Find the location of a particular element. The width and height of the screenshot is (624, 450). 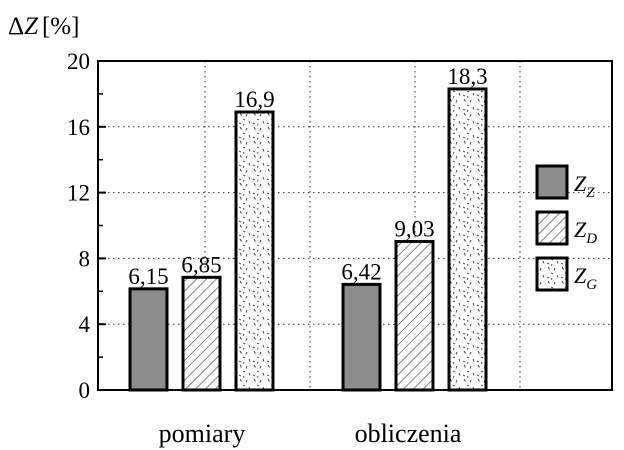

y-tick-label: 16 is located at coordinates (78, 127).